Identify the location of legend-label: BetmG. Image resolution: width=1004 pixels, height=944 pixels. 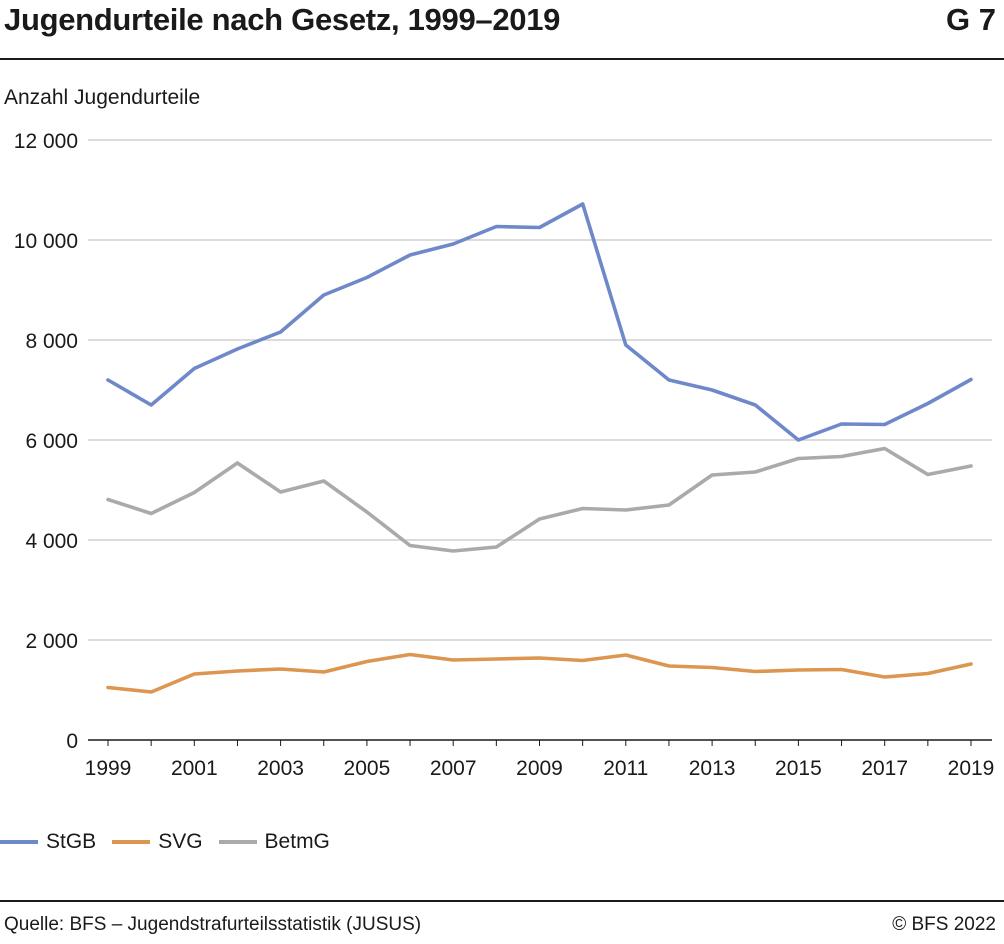
(297, 841).